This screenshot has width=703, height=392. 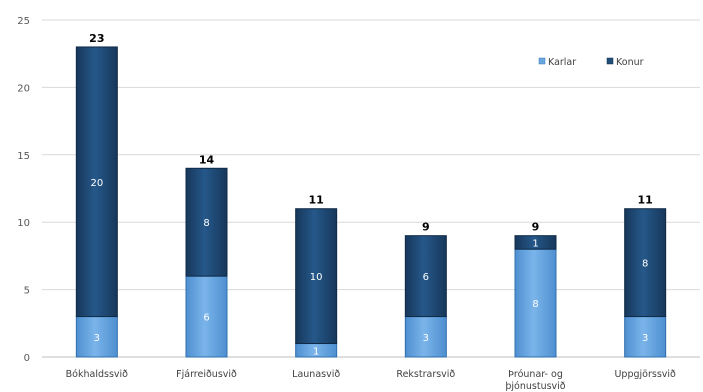 What do you see at coordinates (23, 88) in the screenshot?
I see `y-tick-label: 20` at bounding box center [23, 88].